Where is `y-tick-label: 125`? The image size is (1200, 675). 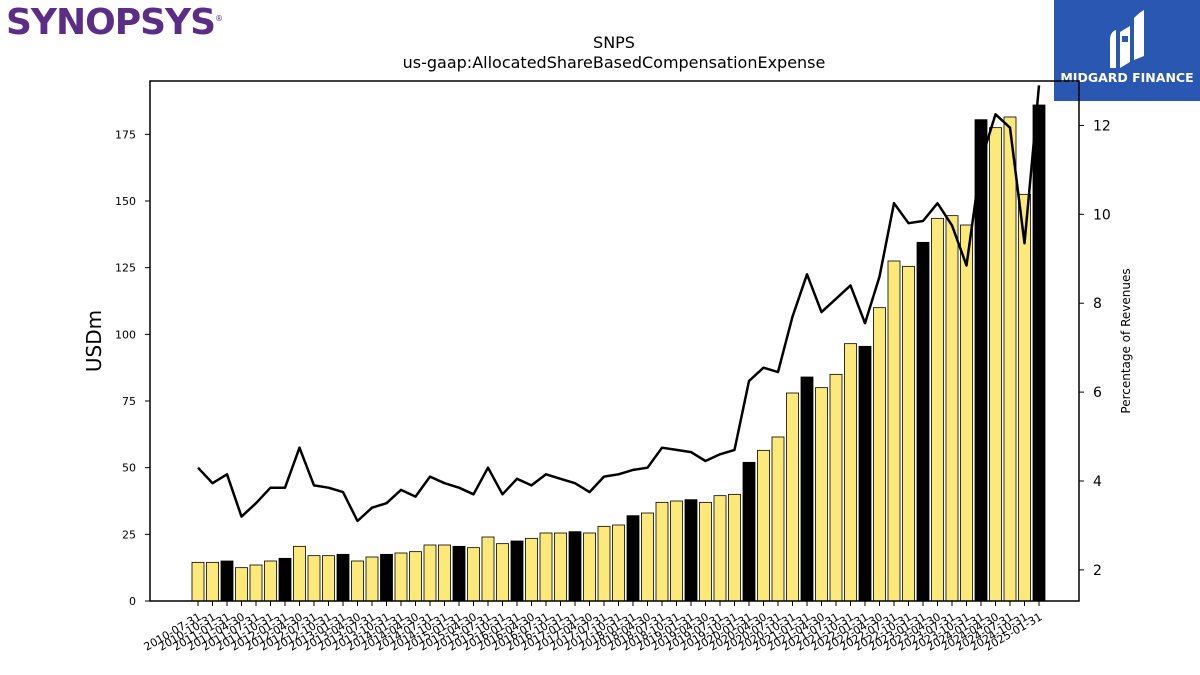 y-tick-label: 125 is located at coordinates (125, 268).